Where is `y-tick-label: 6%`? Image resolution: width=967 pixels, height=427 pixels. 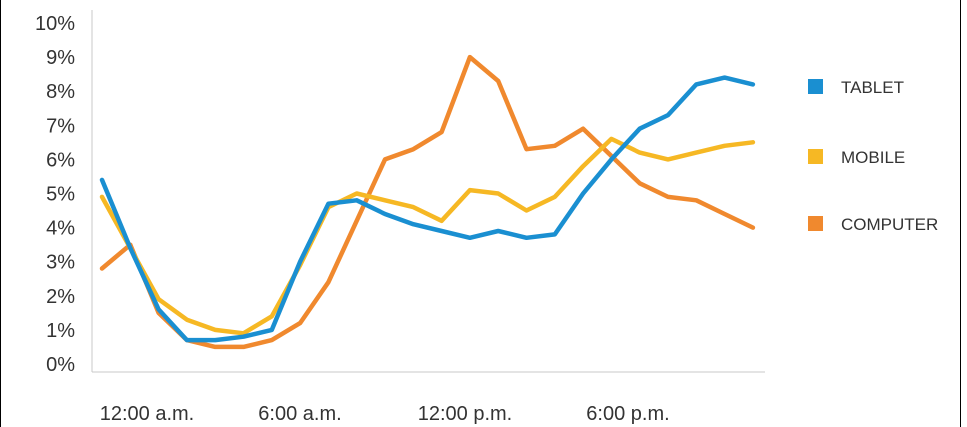
y-tick-label: 6% is located at coordinates (60, 160).